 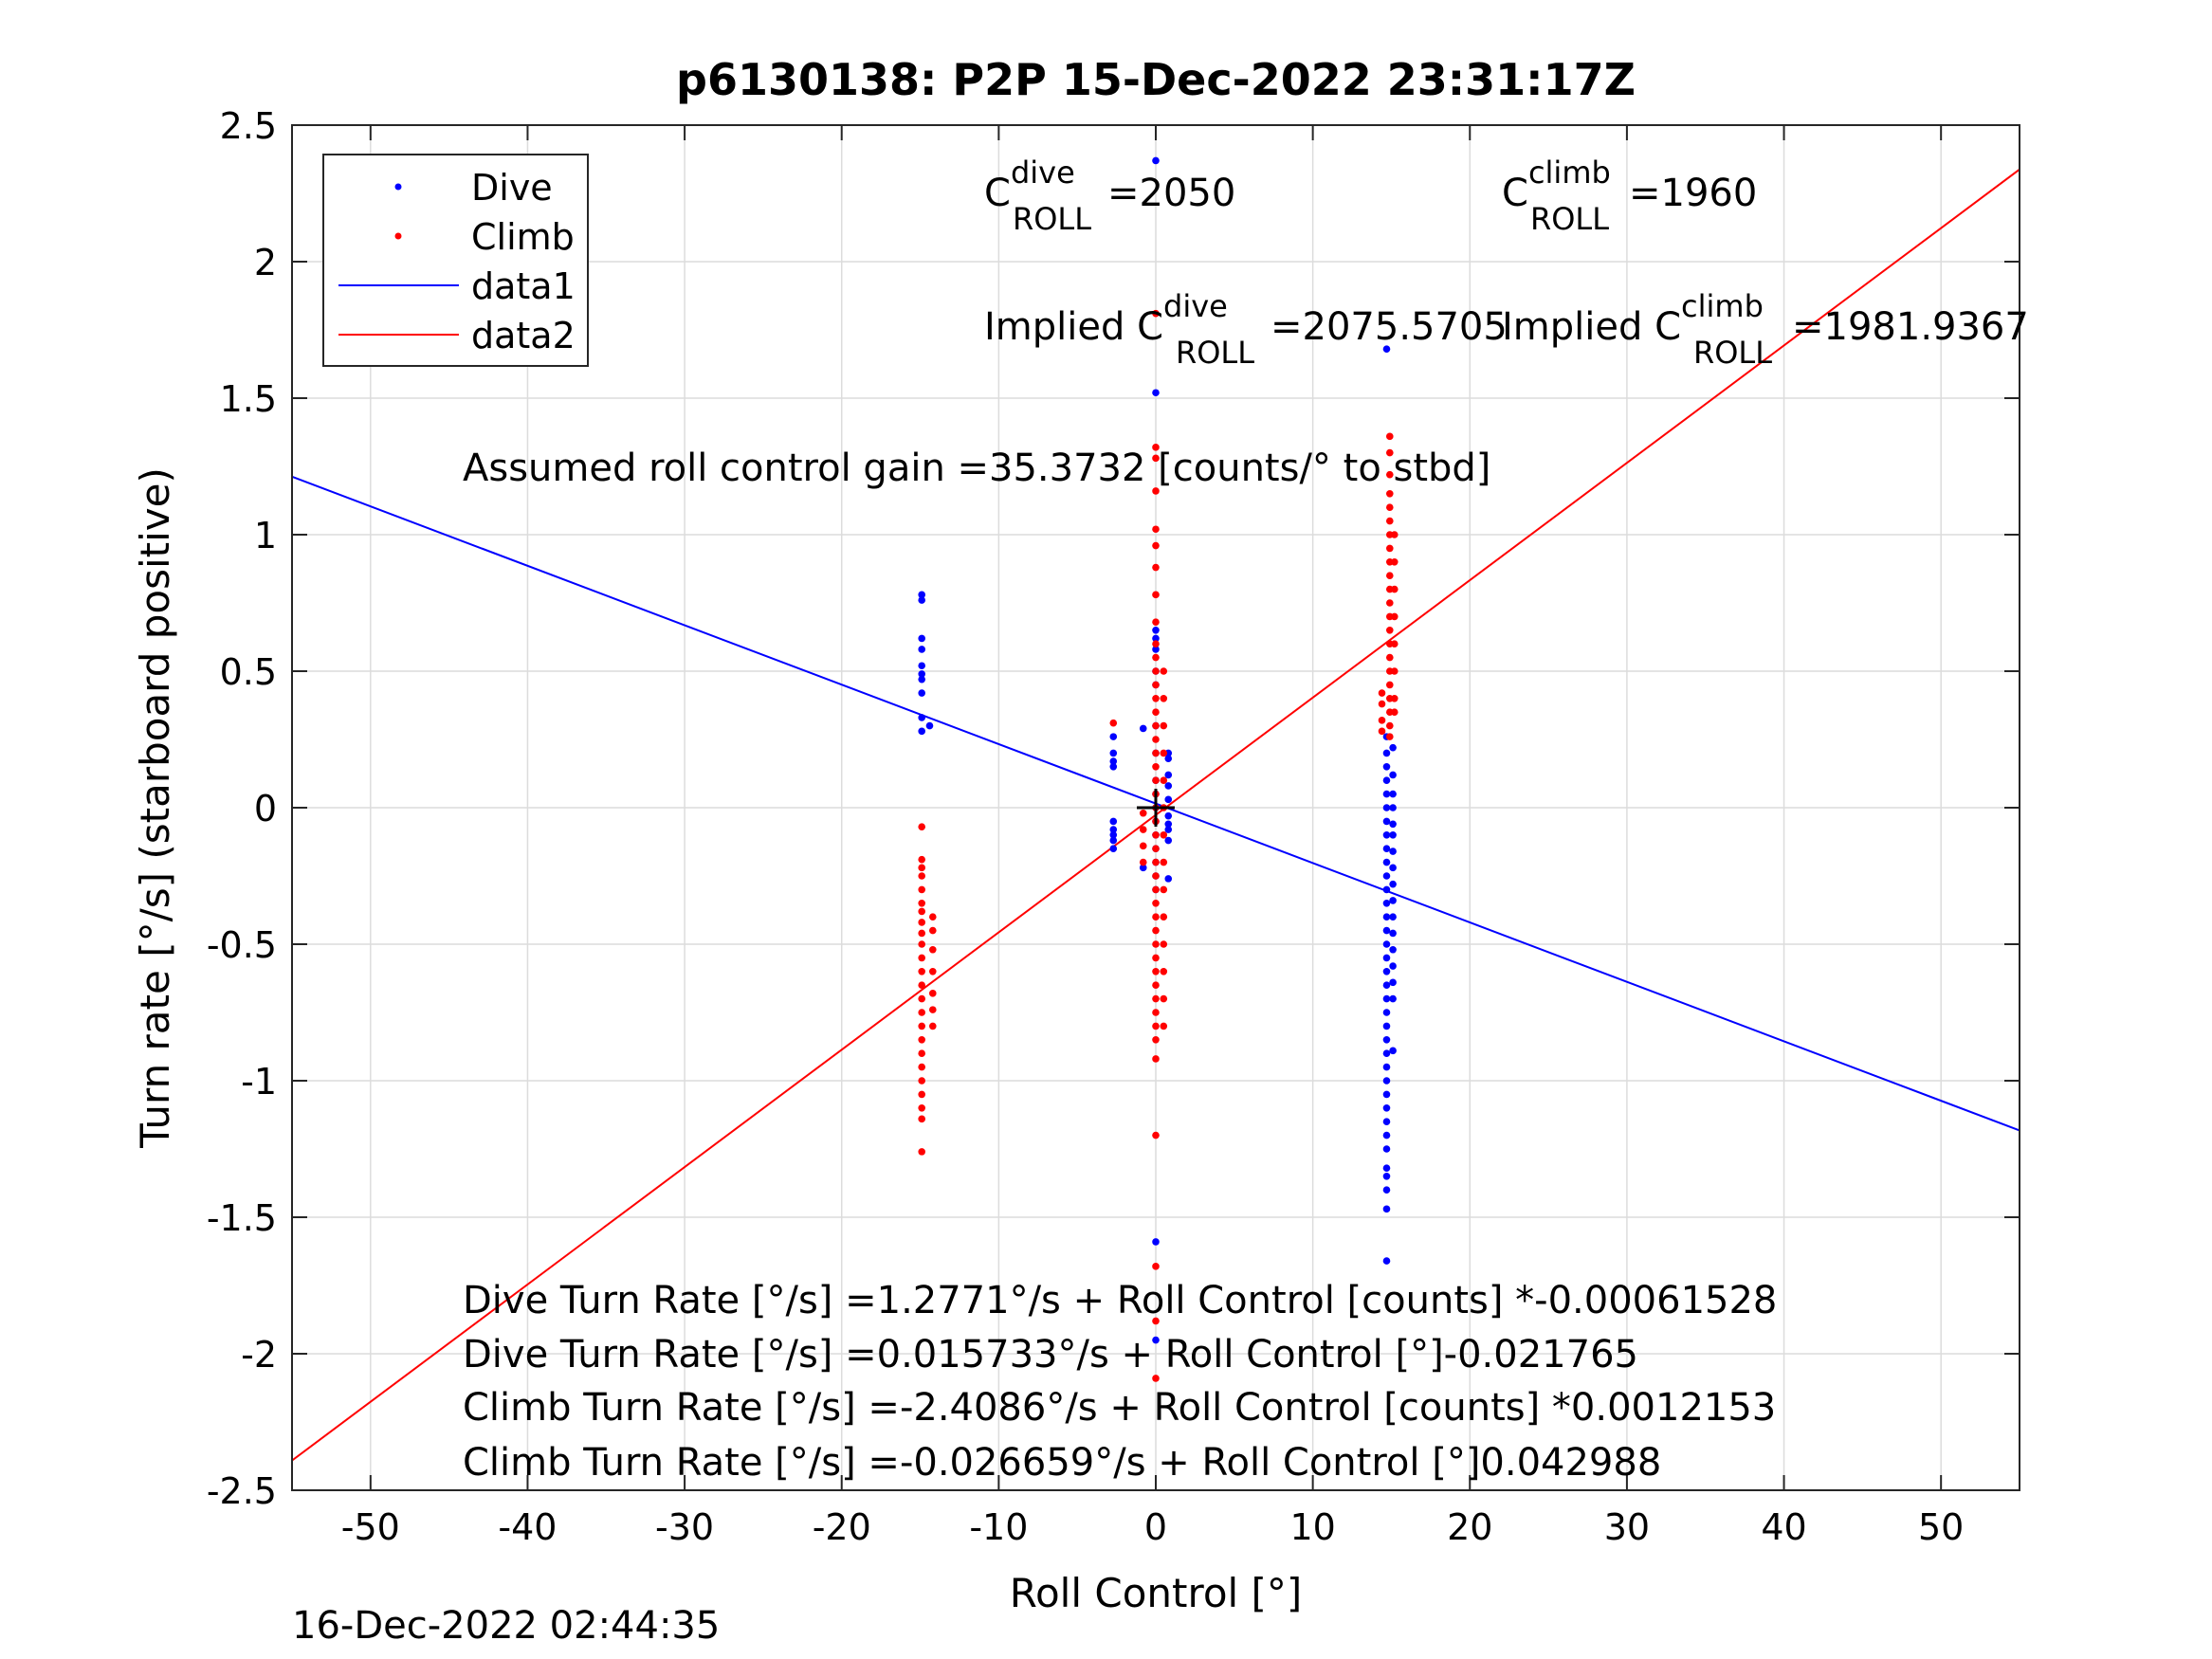 I want to click on y-tick-label: 2, so click(x=265, y=262).